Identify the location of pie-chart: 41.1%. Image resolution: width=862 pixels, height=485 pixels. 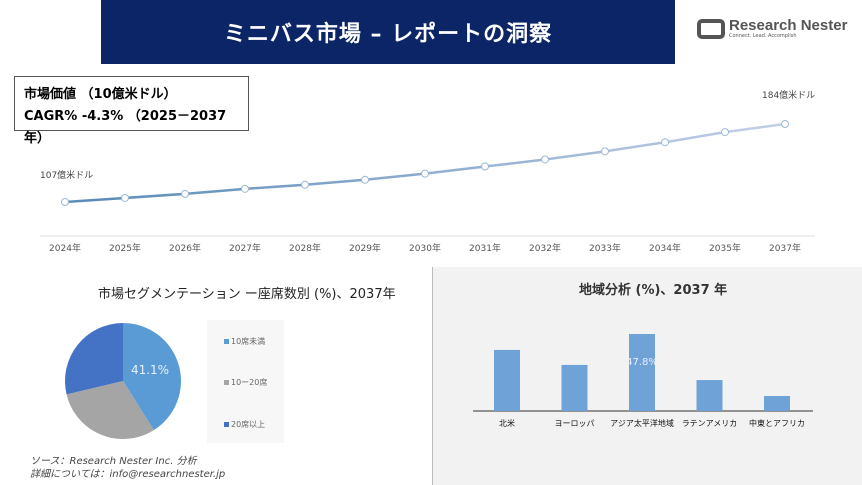
(123, 381).